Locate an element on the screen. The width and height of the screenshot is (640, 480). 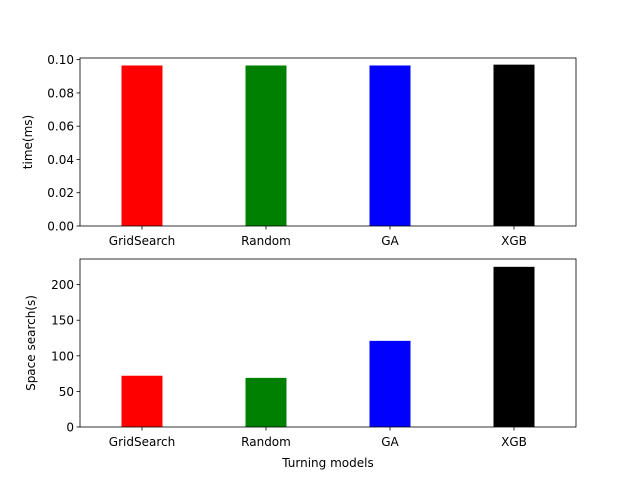
y-tick-label: 0 is located at coordinates (70, 428).